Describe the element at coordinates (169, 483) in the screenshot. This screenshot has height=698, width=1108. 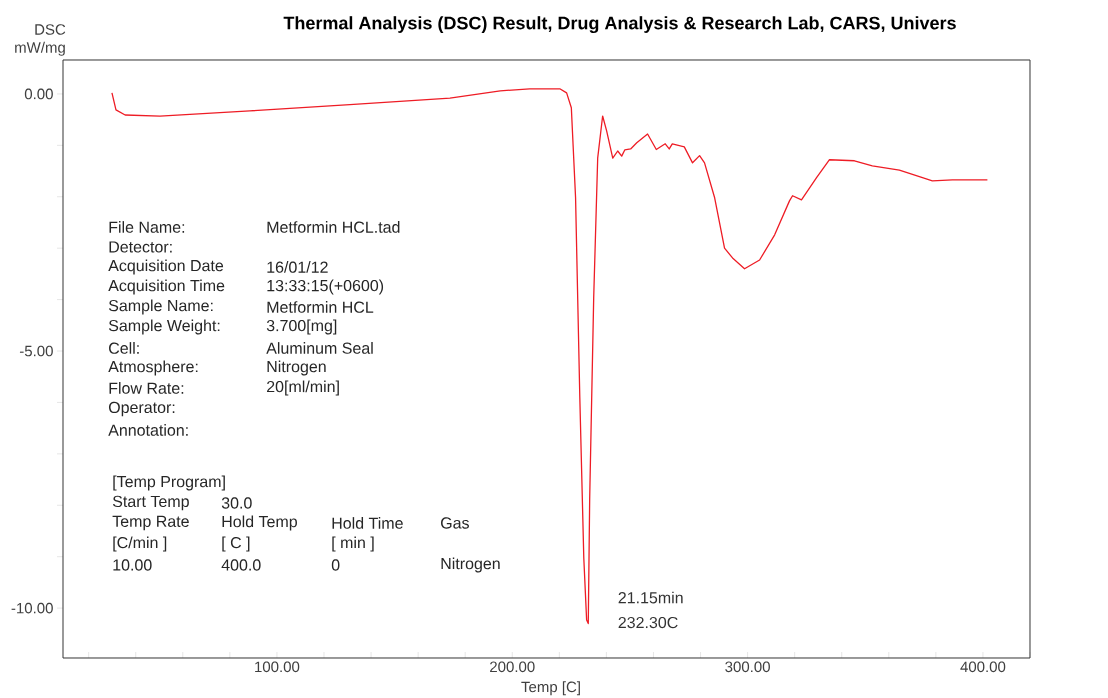
I see `annotation: [Temp Program]` at that location.